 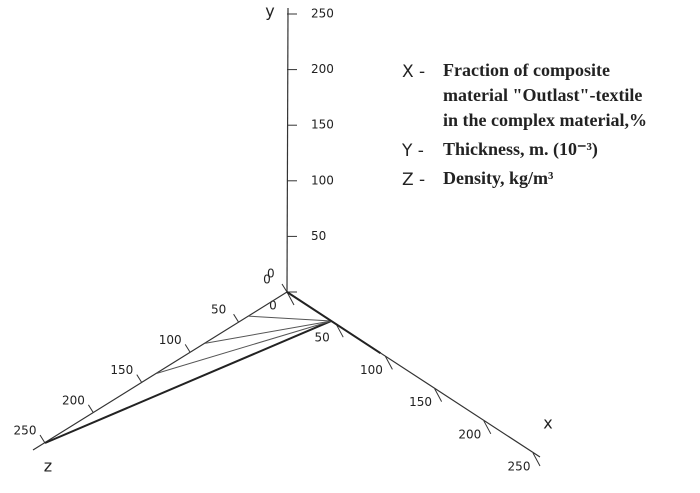 I want to click on x-tick-label: 0, so click(x=273, y=306).